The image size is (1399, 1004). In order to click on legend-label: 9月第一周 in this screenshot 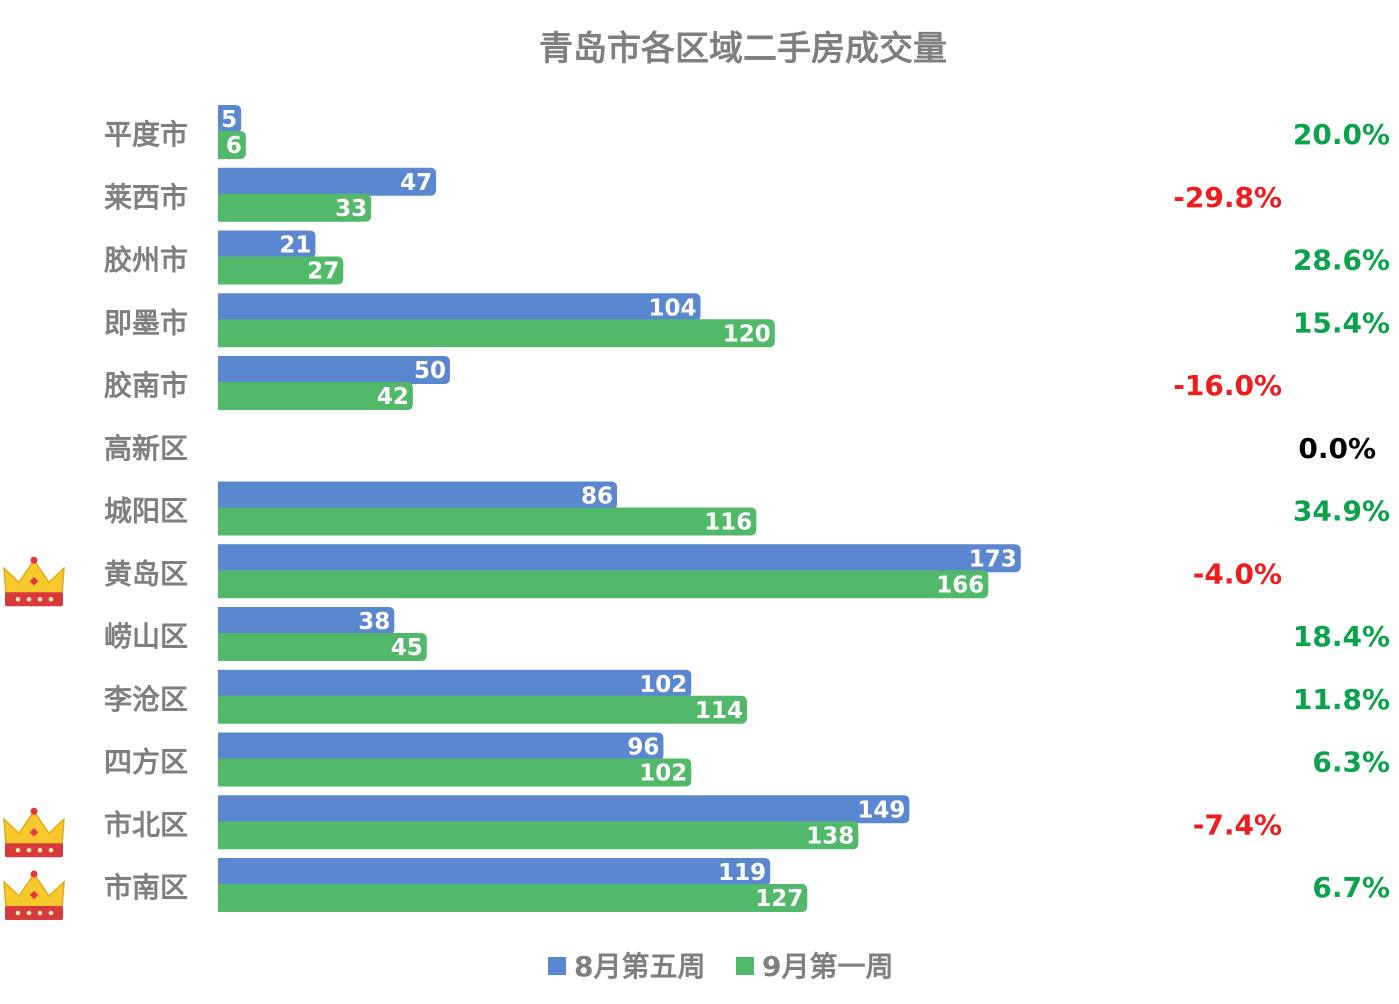, I will do `click(827, 966)`.